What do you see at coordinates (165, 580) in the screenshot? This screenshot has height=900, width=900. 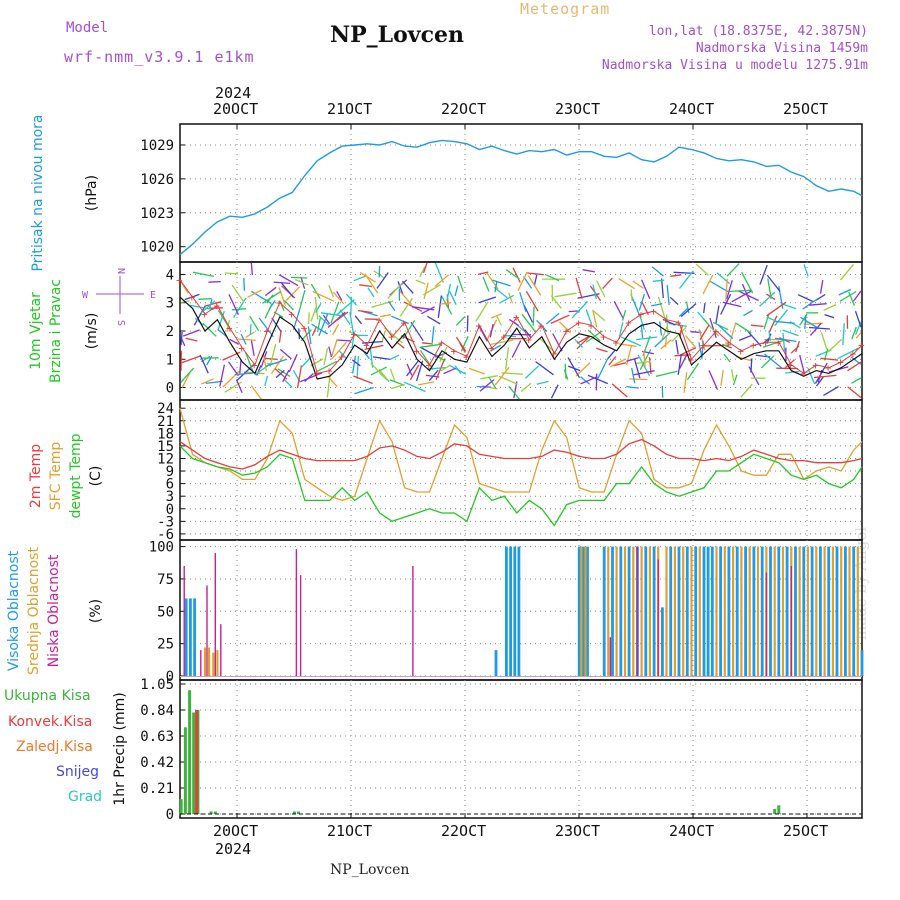 I see `y-tick-label: 75` at bounding box center [165, 580].